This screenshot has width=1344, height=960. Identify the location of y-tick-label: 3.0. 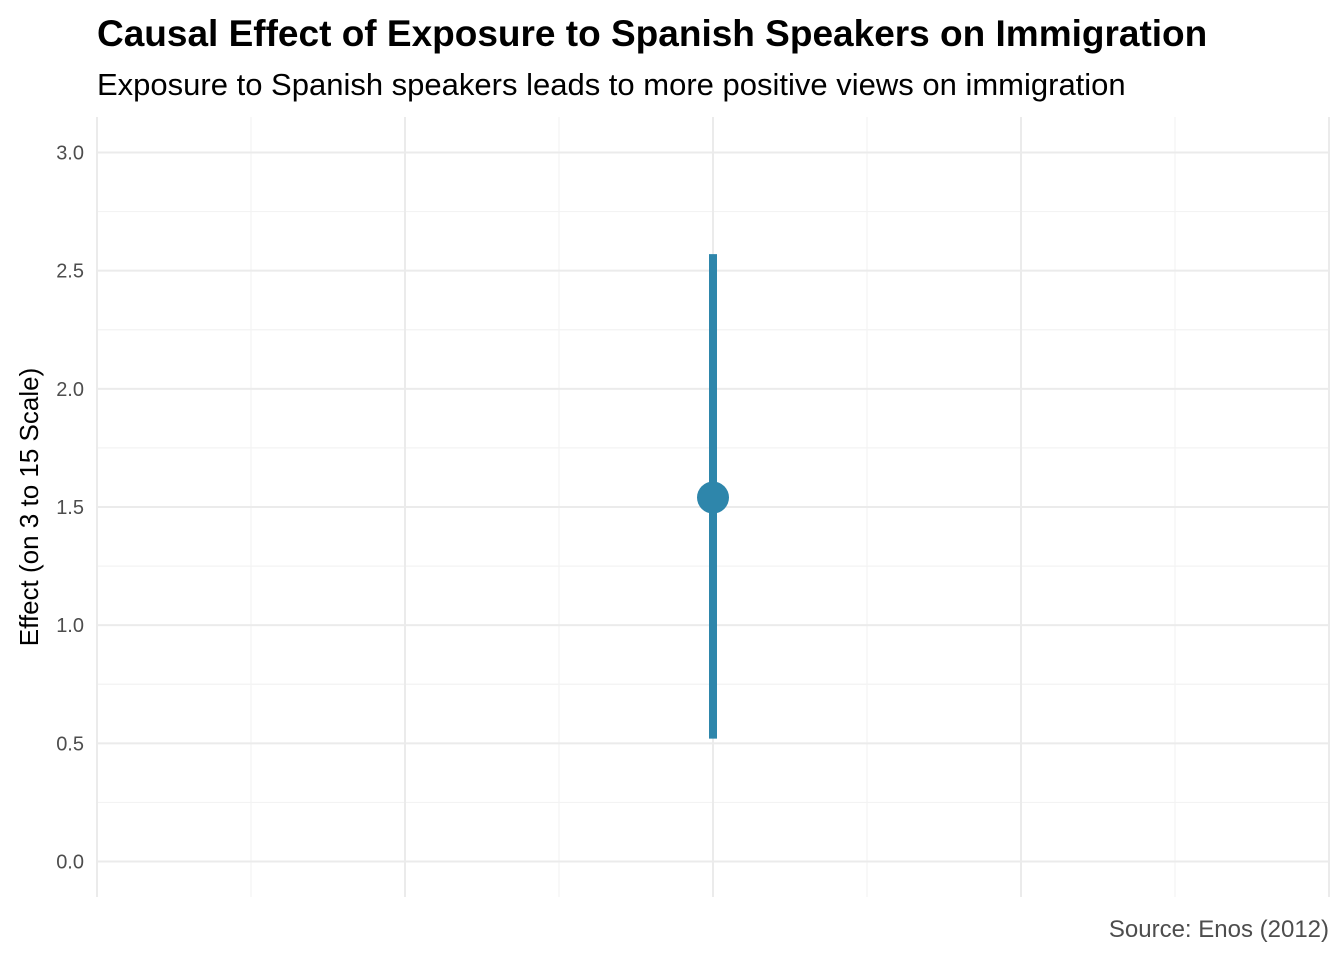
(70, 153).